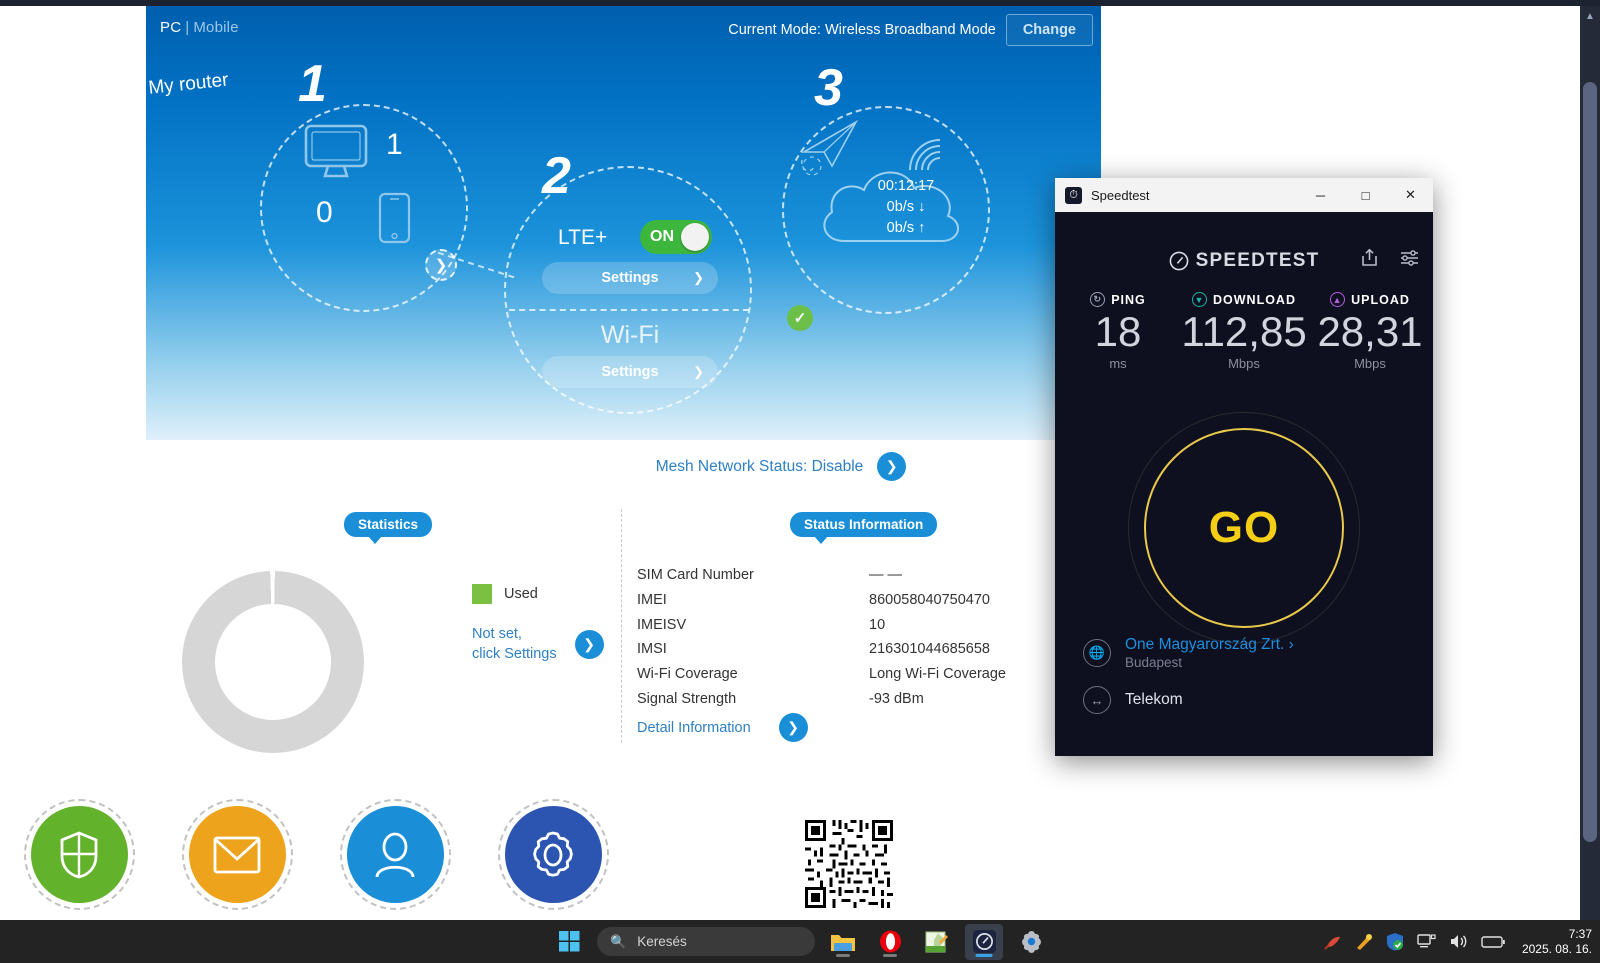 The height and width of the screenshot is (963, 1600). What do you see at coordinates (1365, 195) in the screenshot?
I see `maximize-button: □` at bounding box center [1365, 195].